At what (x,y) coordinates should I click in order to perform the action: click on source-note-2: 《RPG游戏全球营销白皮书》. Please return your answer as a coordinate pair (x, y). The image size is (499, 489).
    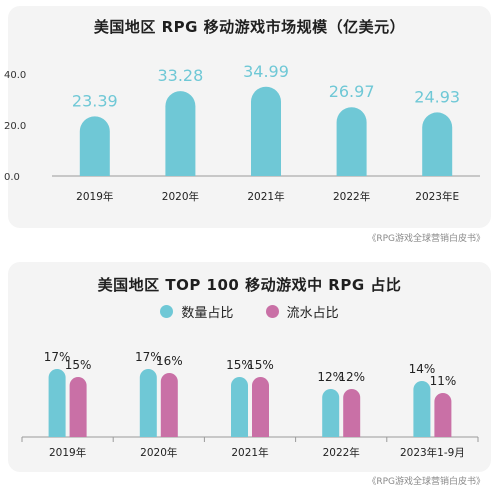
    Looking at the image, I should click on (426, 482).